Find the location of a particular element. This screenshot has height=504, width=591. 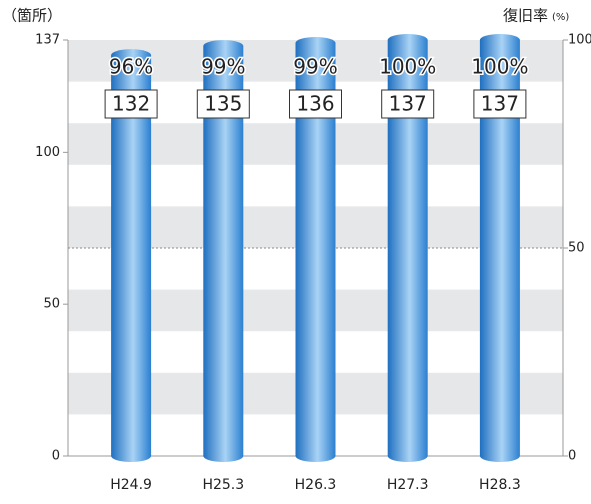

value-label: 132 is located at coordinates (131, 104).